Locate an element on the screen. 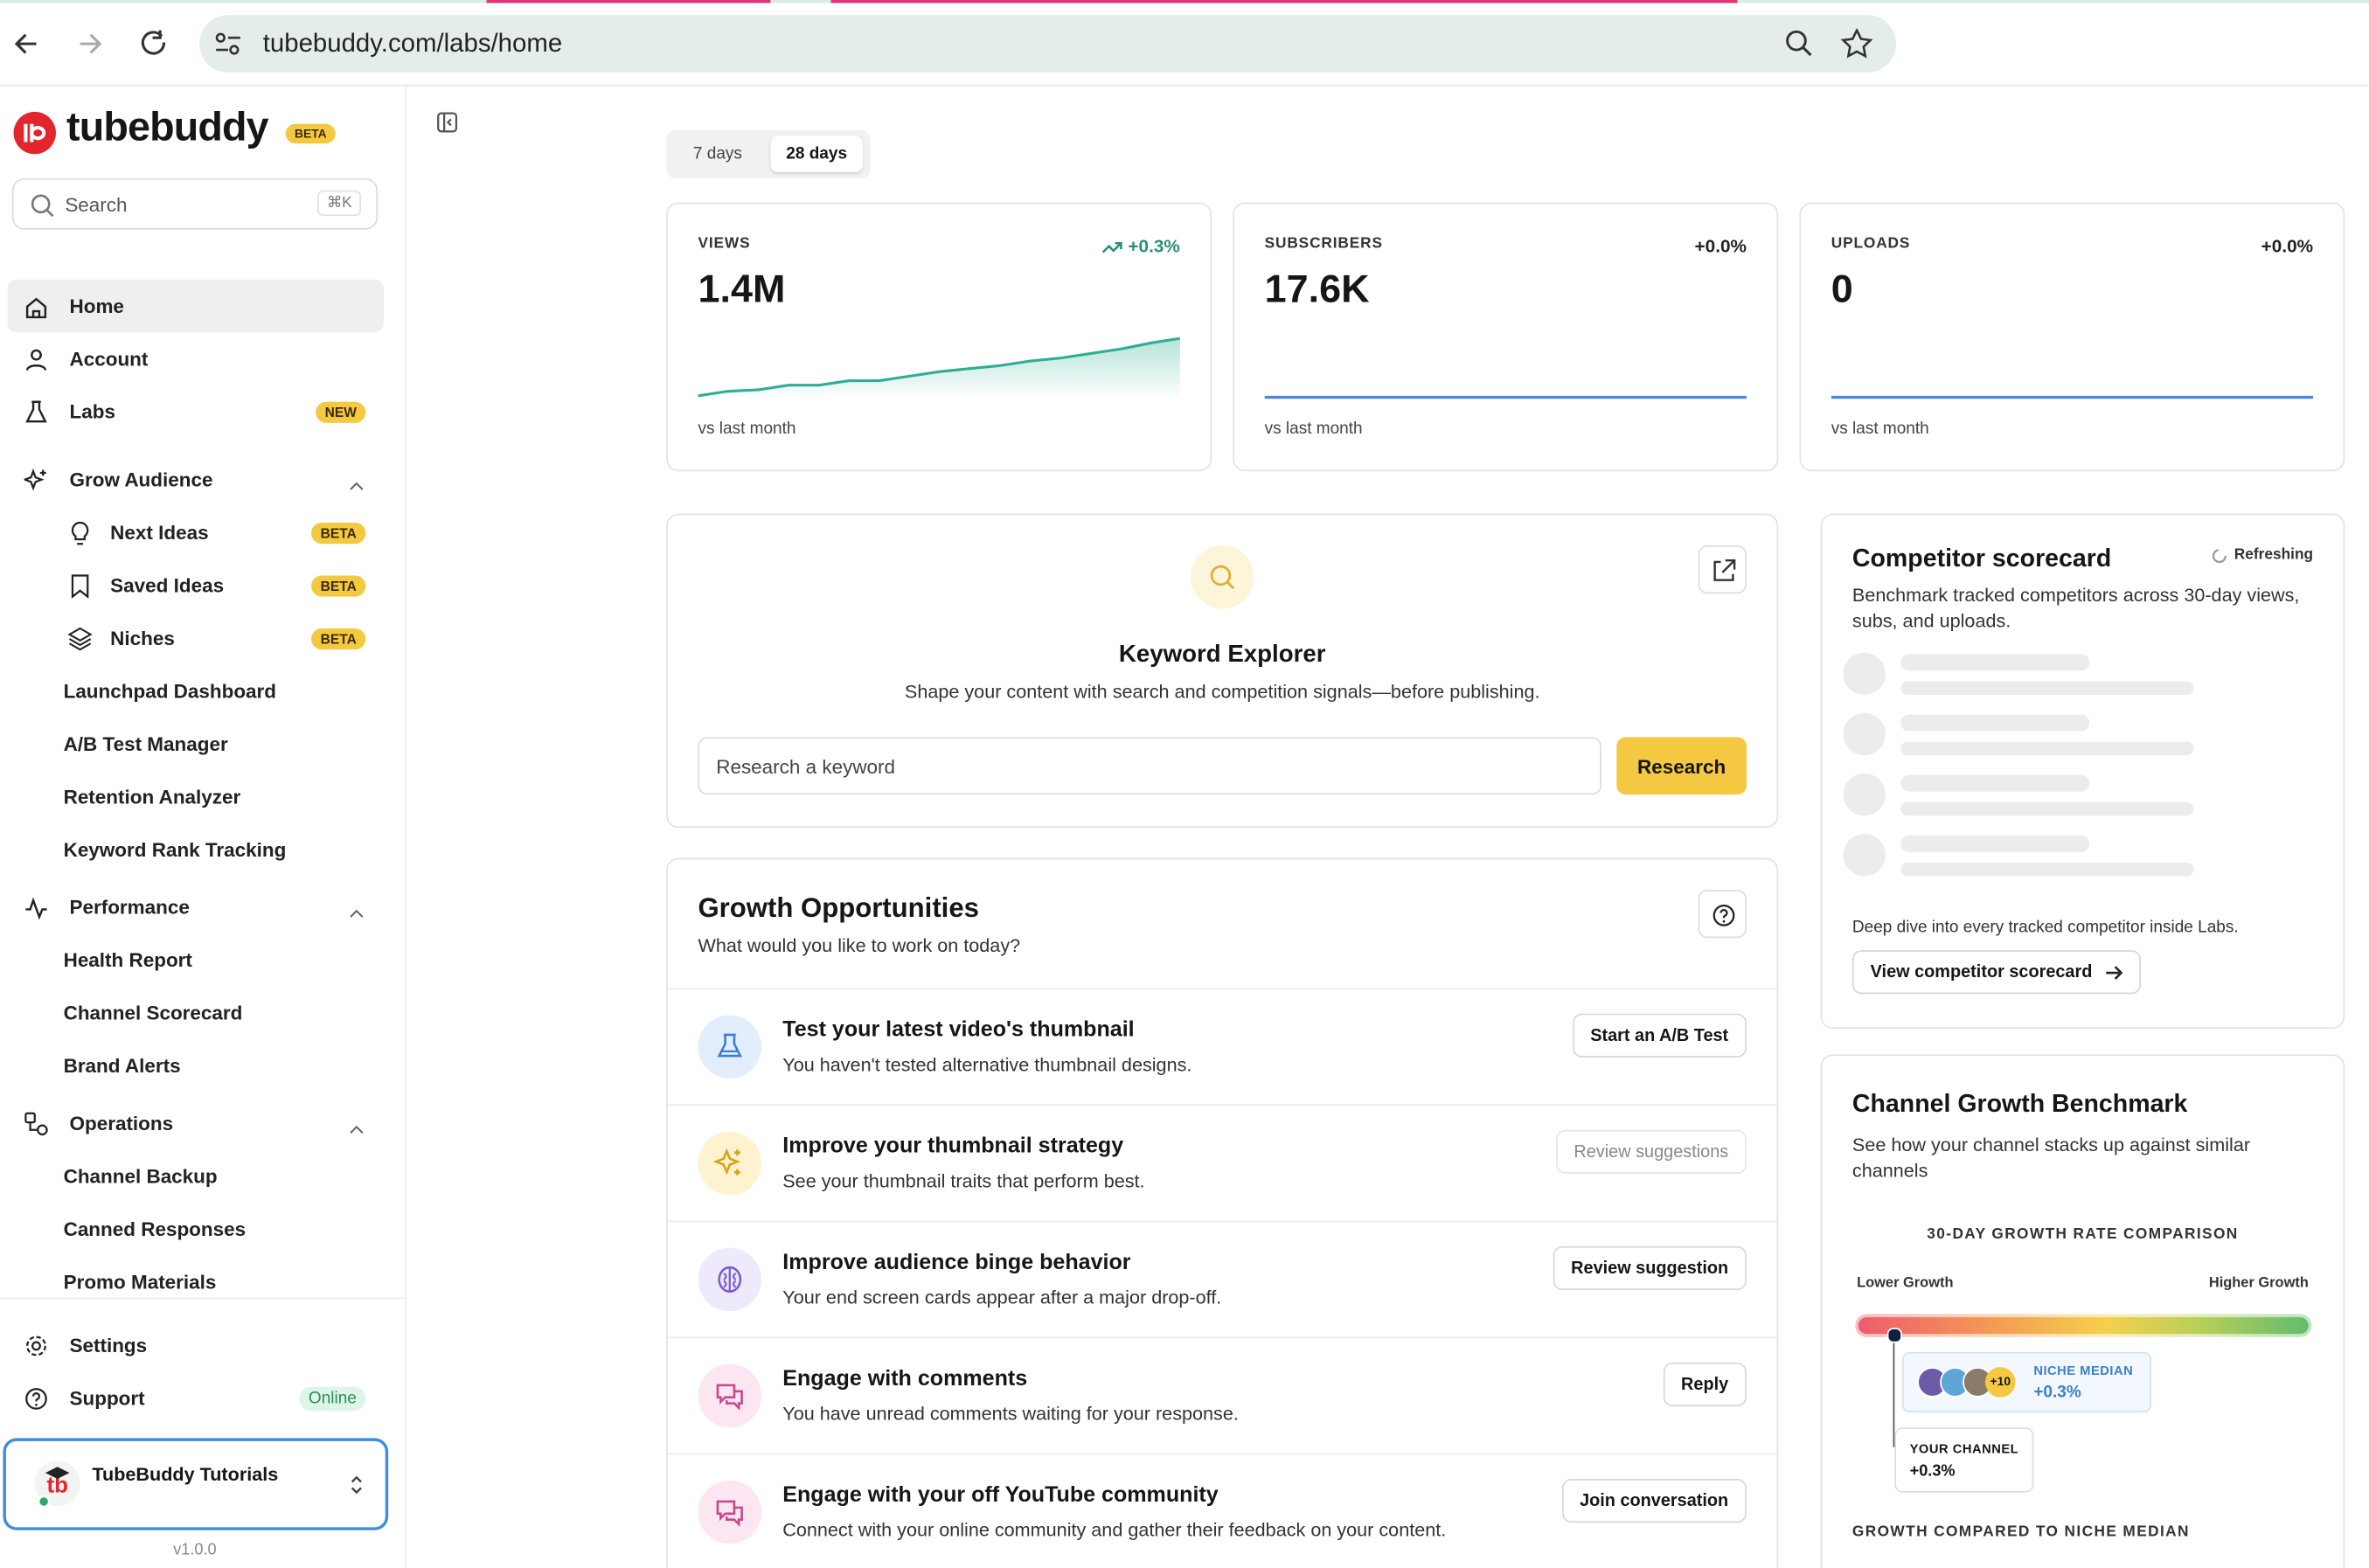 This screenshot has height=1568, width=2369. section-title: Grow Audience is located at coordinates (141, 480).